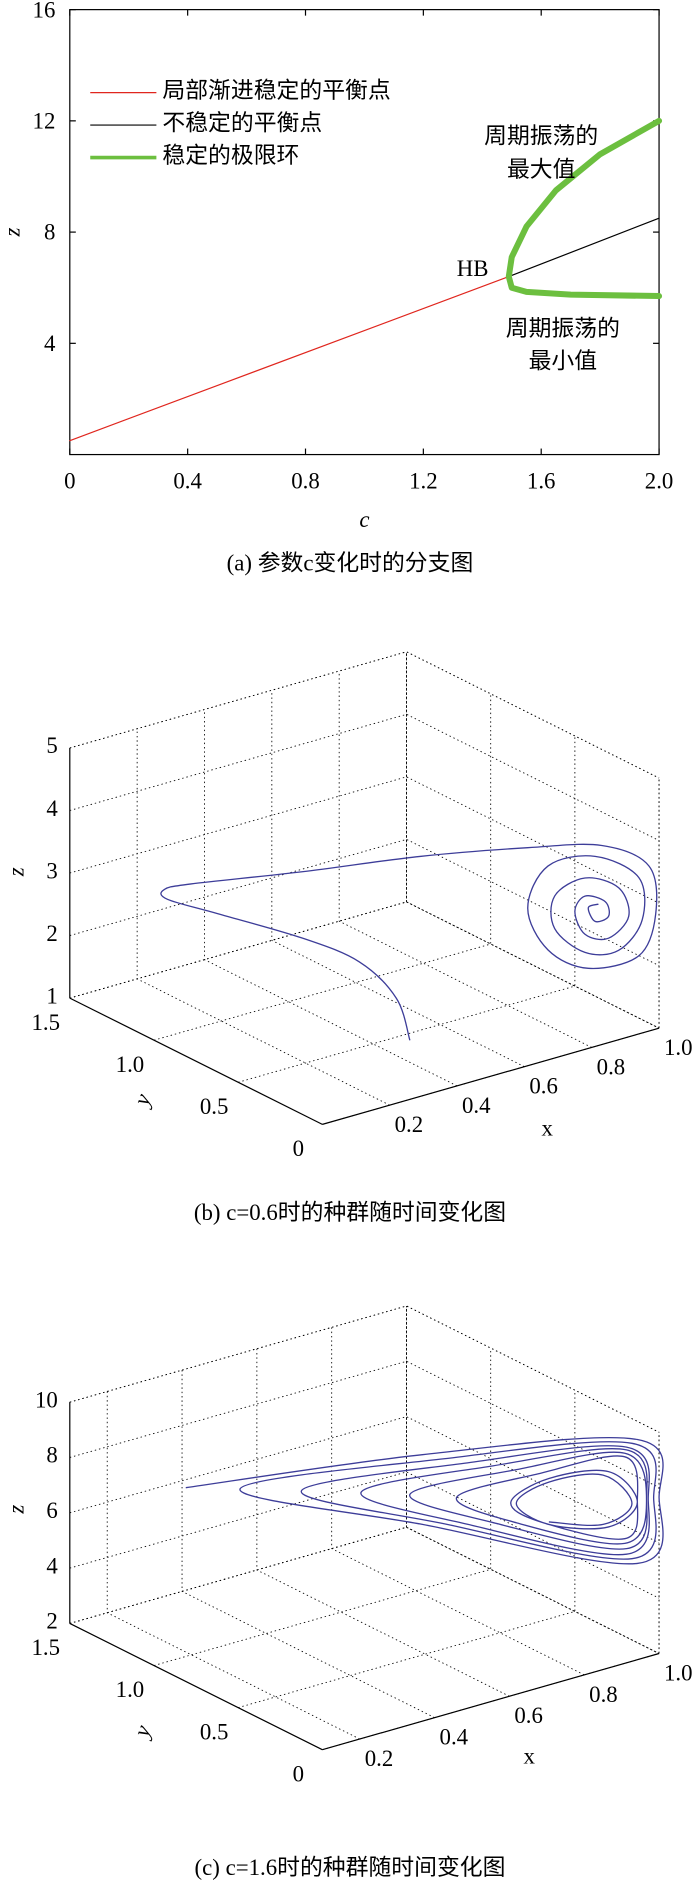 This screenshot has height=1888, width=700. I want to click on y-axis-label: z, so click(12, 233).